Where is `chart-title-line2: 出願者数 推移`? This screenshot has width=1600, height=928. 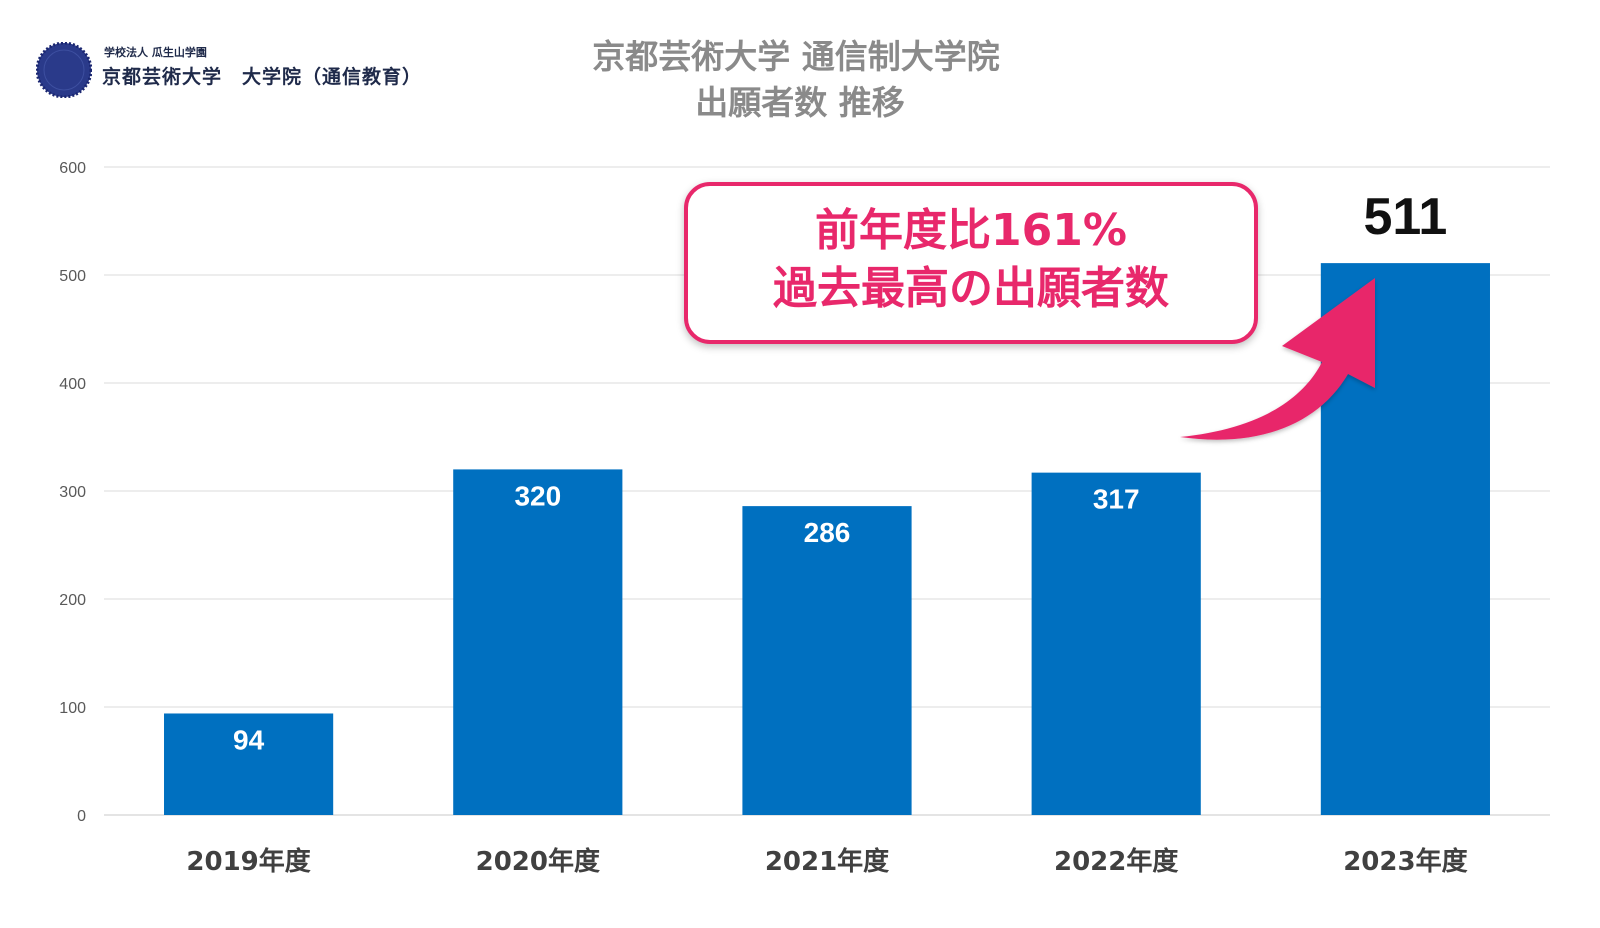 chart-title-line2: 出願者数 推移 is located at coordinates (800, 102).